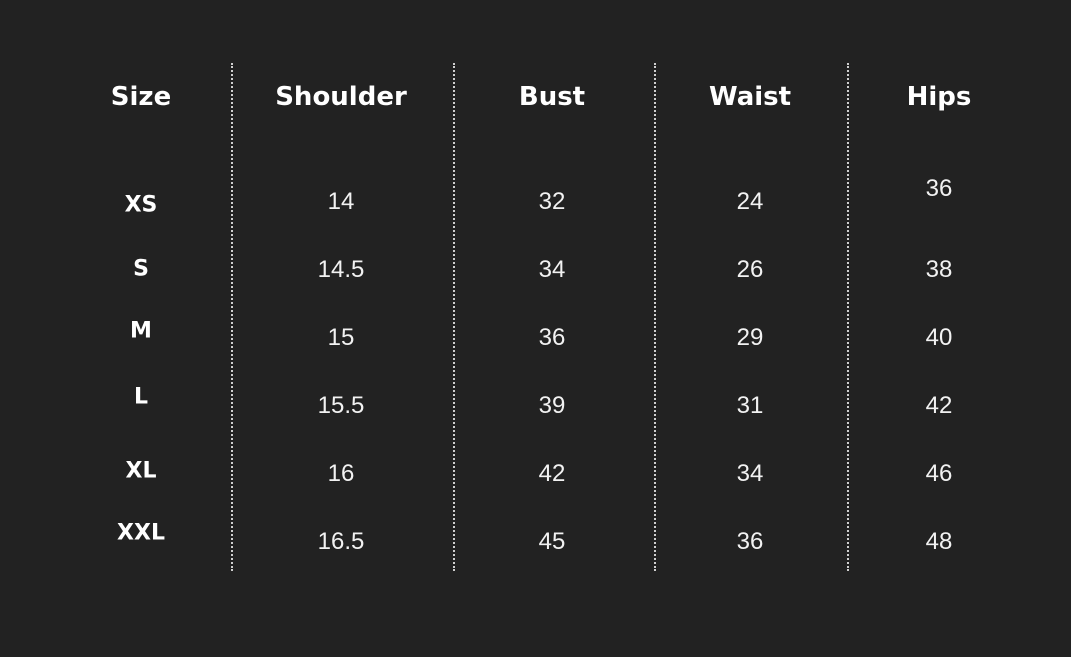 This screenshot has height=657, width=1071. What do you see at coordinates (552, 541) in the screenshot?
I see `table-cell-bust: 45` at bounding box center [552, 541].